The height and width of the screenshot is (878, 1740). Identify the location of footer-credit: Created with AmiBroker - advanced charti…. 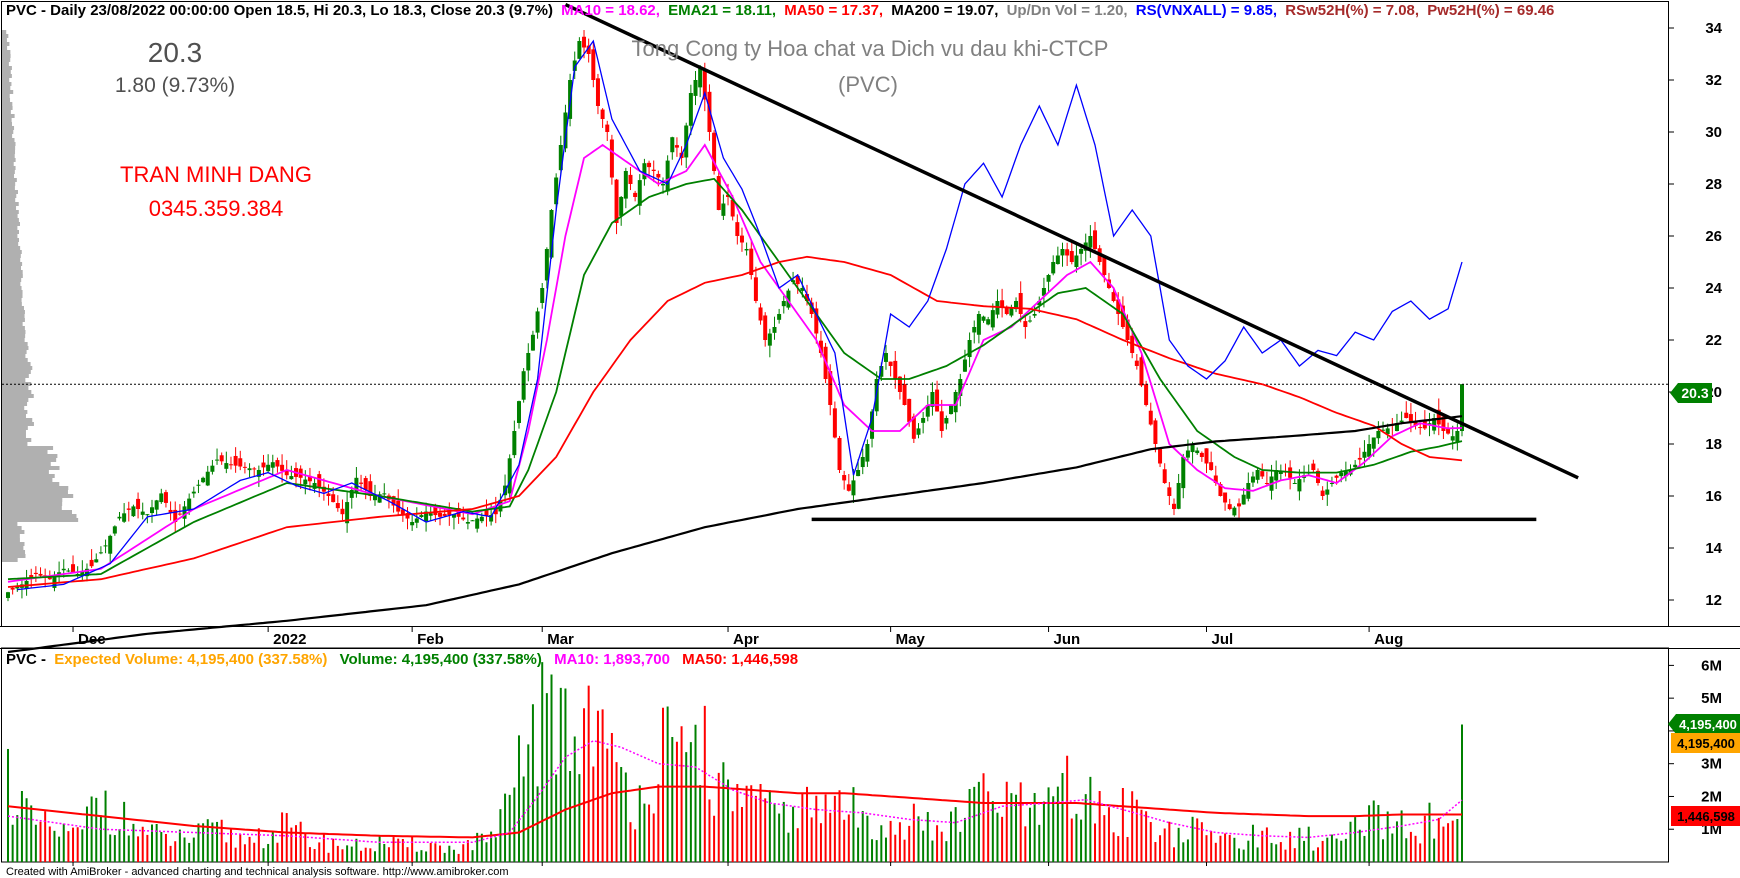
(257, 872).